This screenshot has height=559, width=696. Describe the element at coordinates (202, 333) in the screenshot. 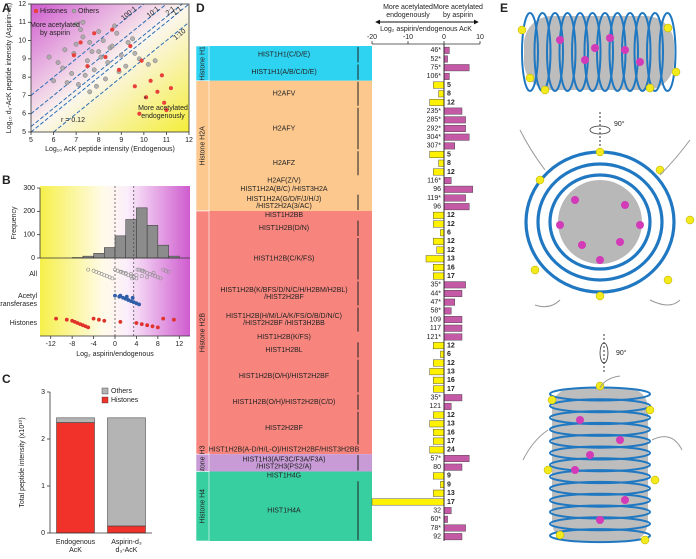

I see `group-label: Histone H2B` at that location.